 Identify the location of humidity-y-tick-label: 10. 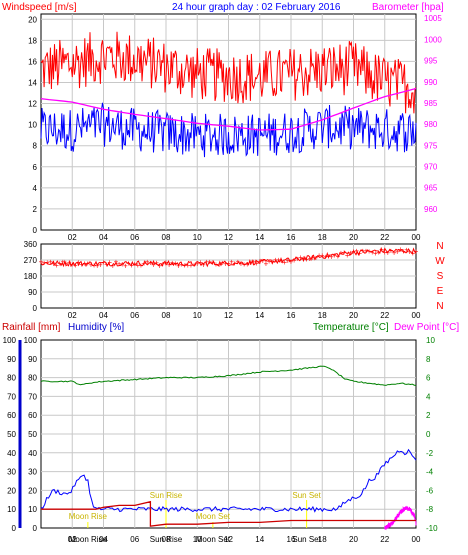
(32, 509).